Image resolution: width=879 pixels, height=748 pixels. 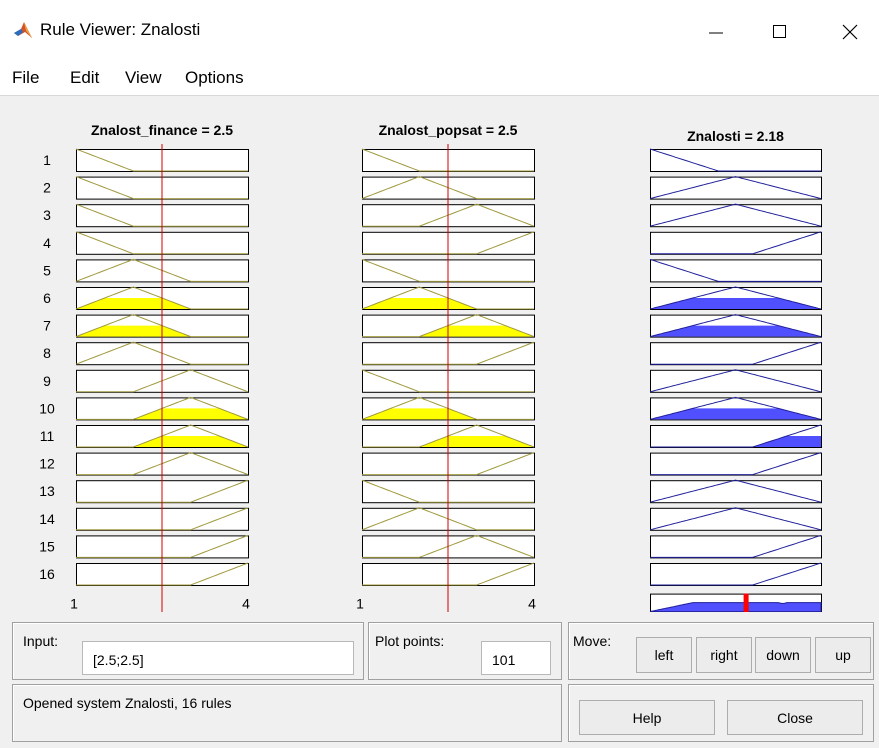 I want to click on minimize-icon, so click(x=716, y=33).